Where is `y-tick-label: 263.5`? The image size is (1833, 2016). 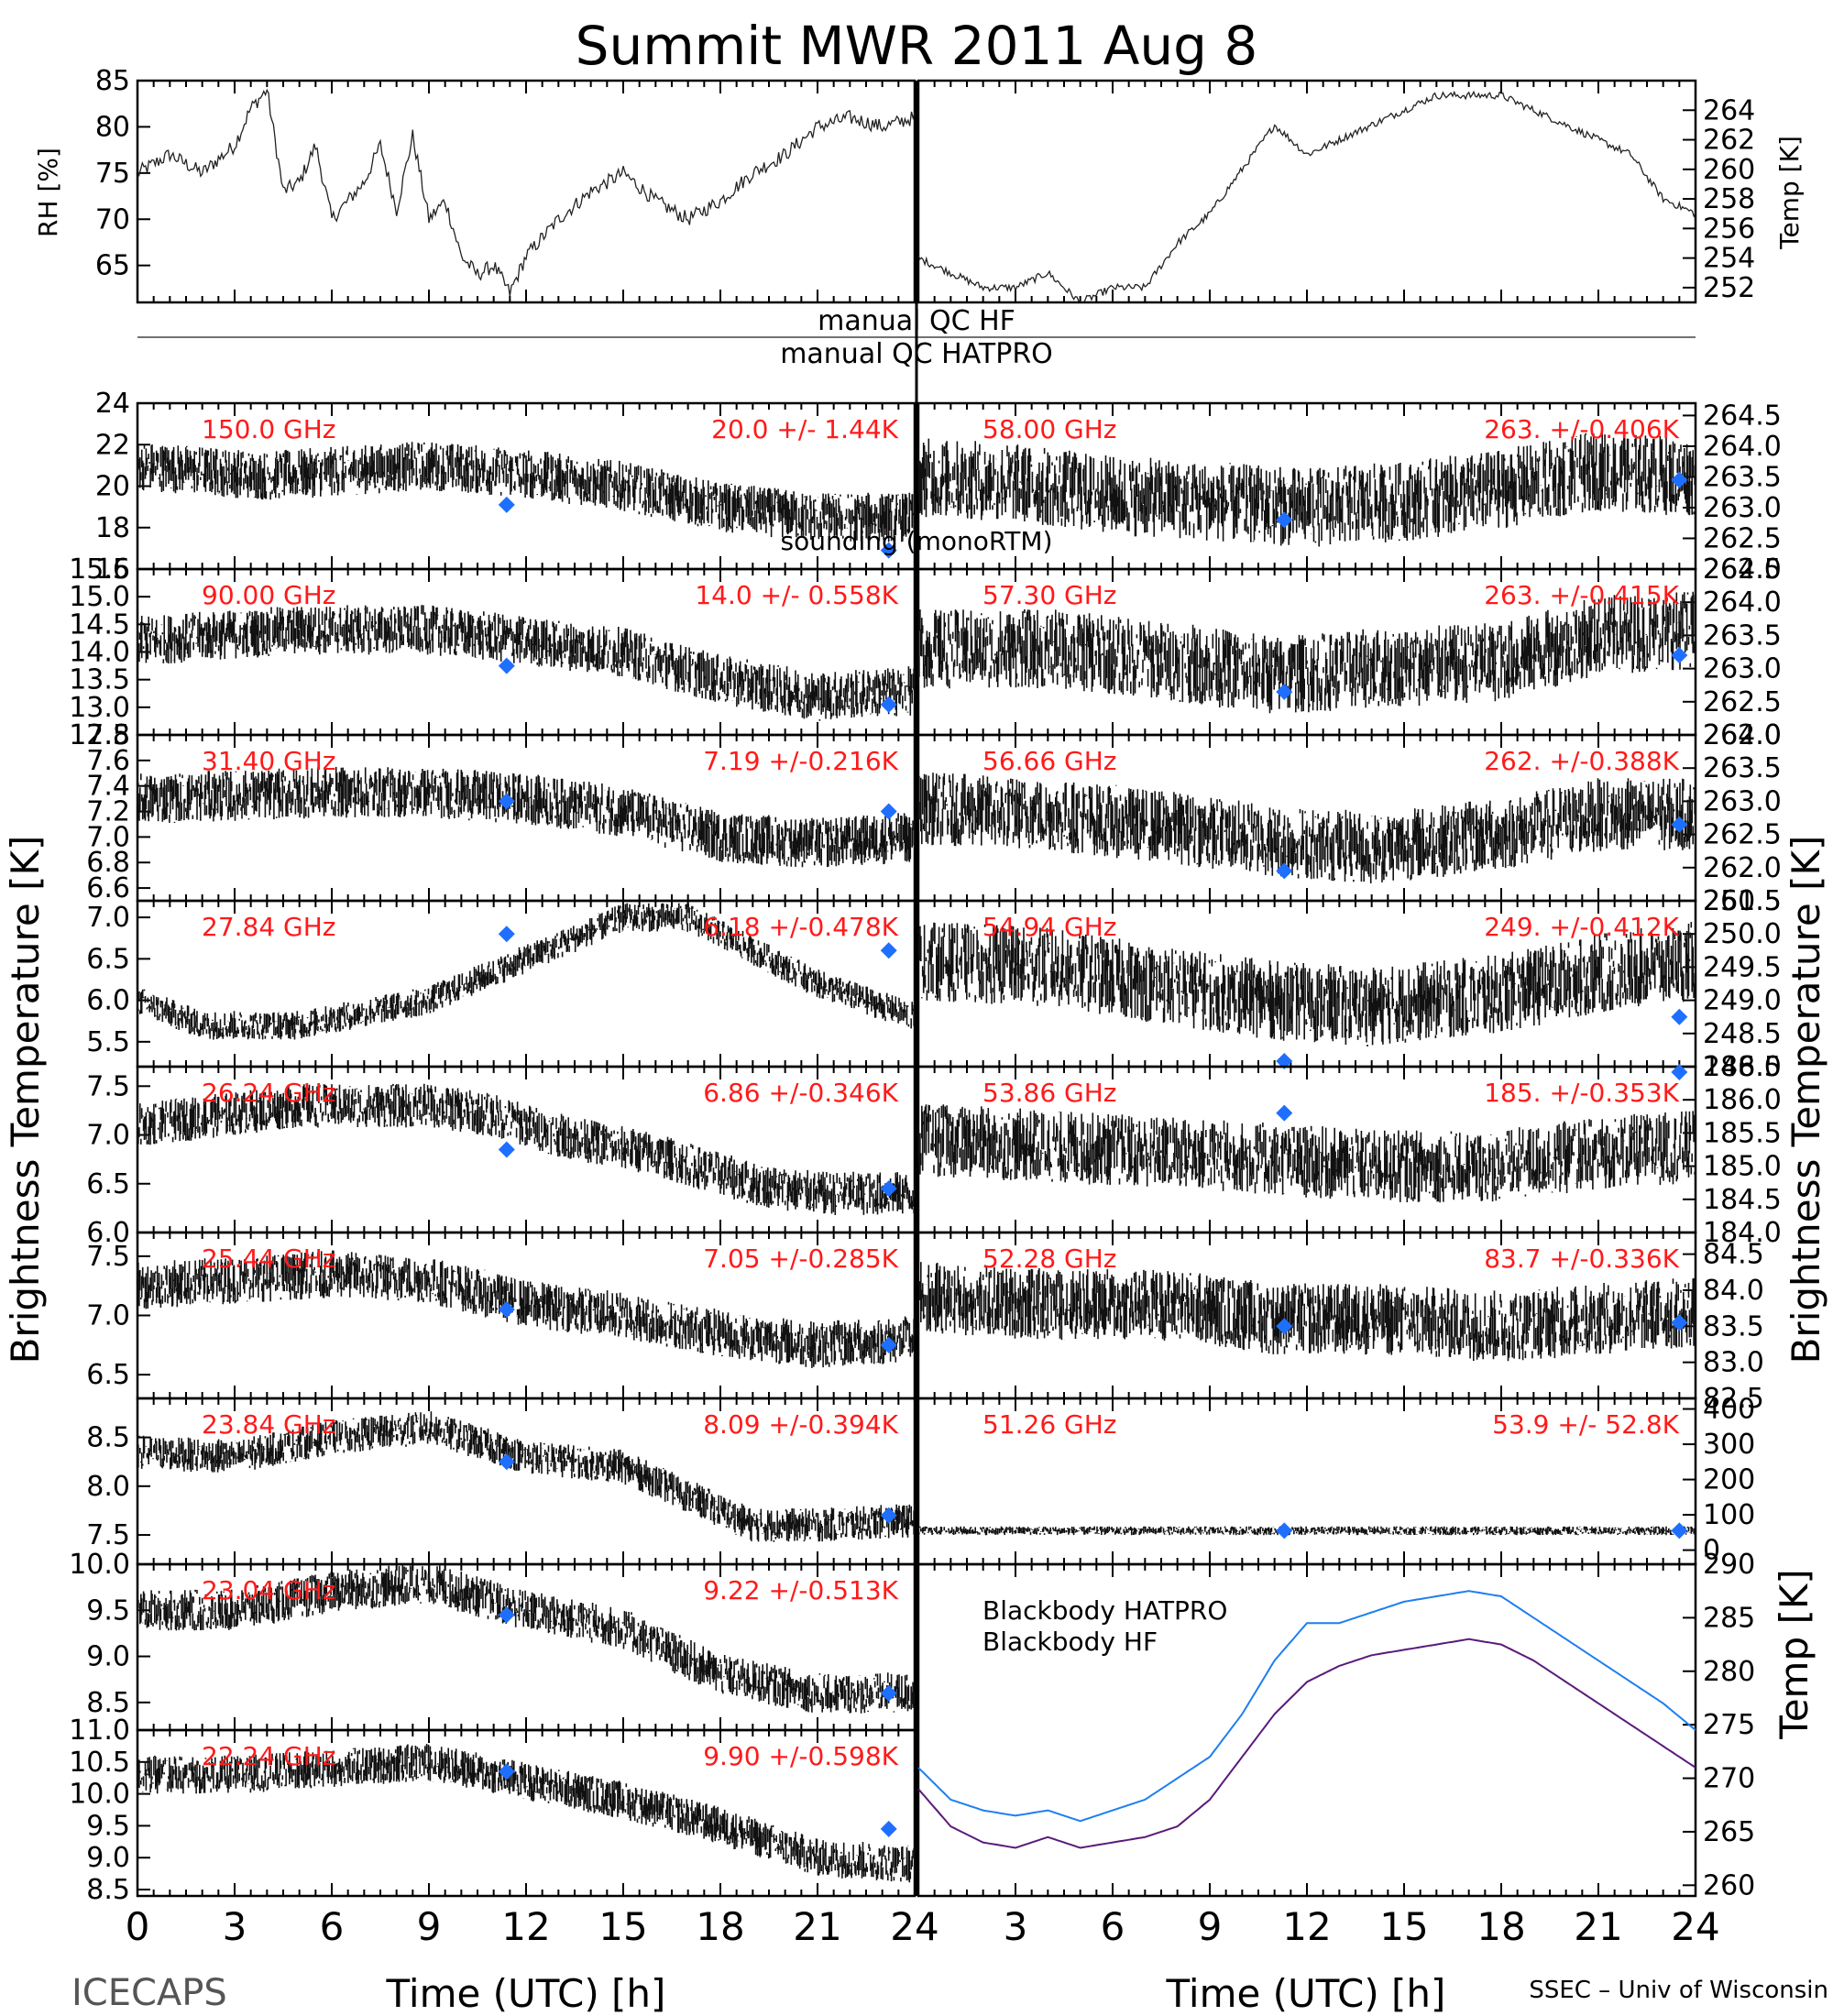
y-tick-label: 263.5 is located at coordinates (1742, 477).